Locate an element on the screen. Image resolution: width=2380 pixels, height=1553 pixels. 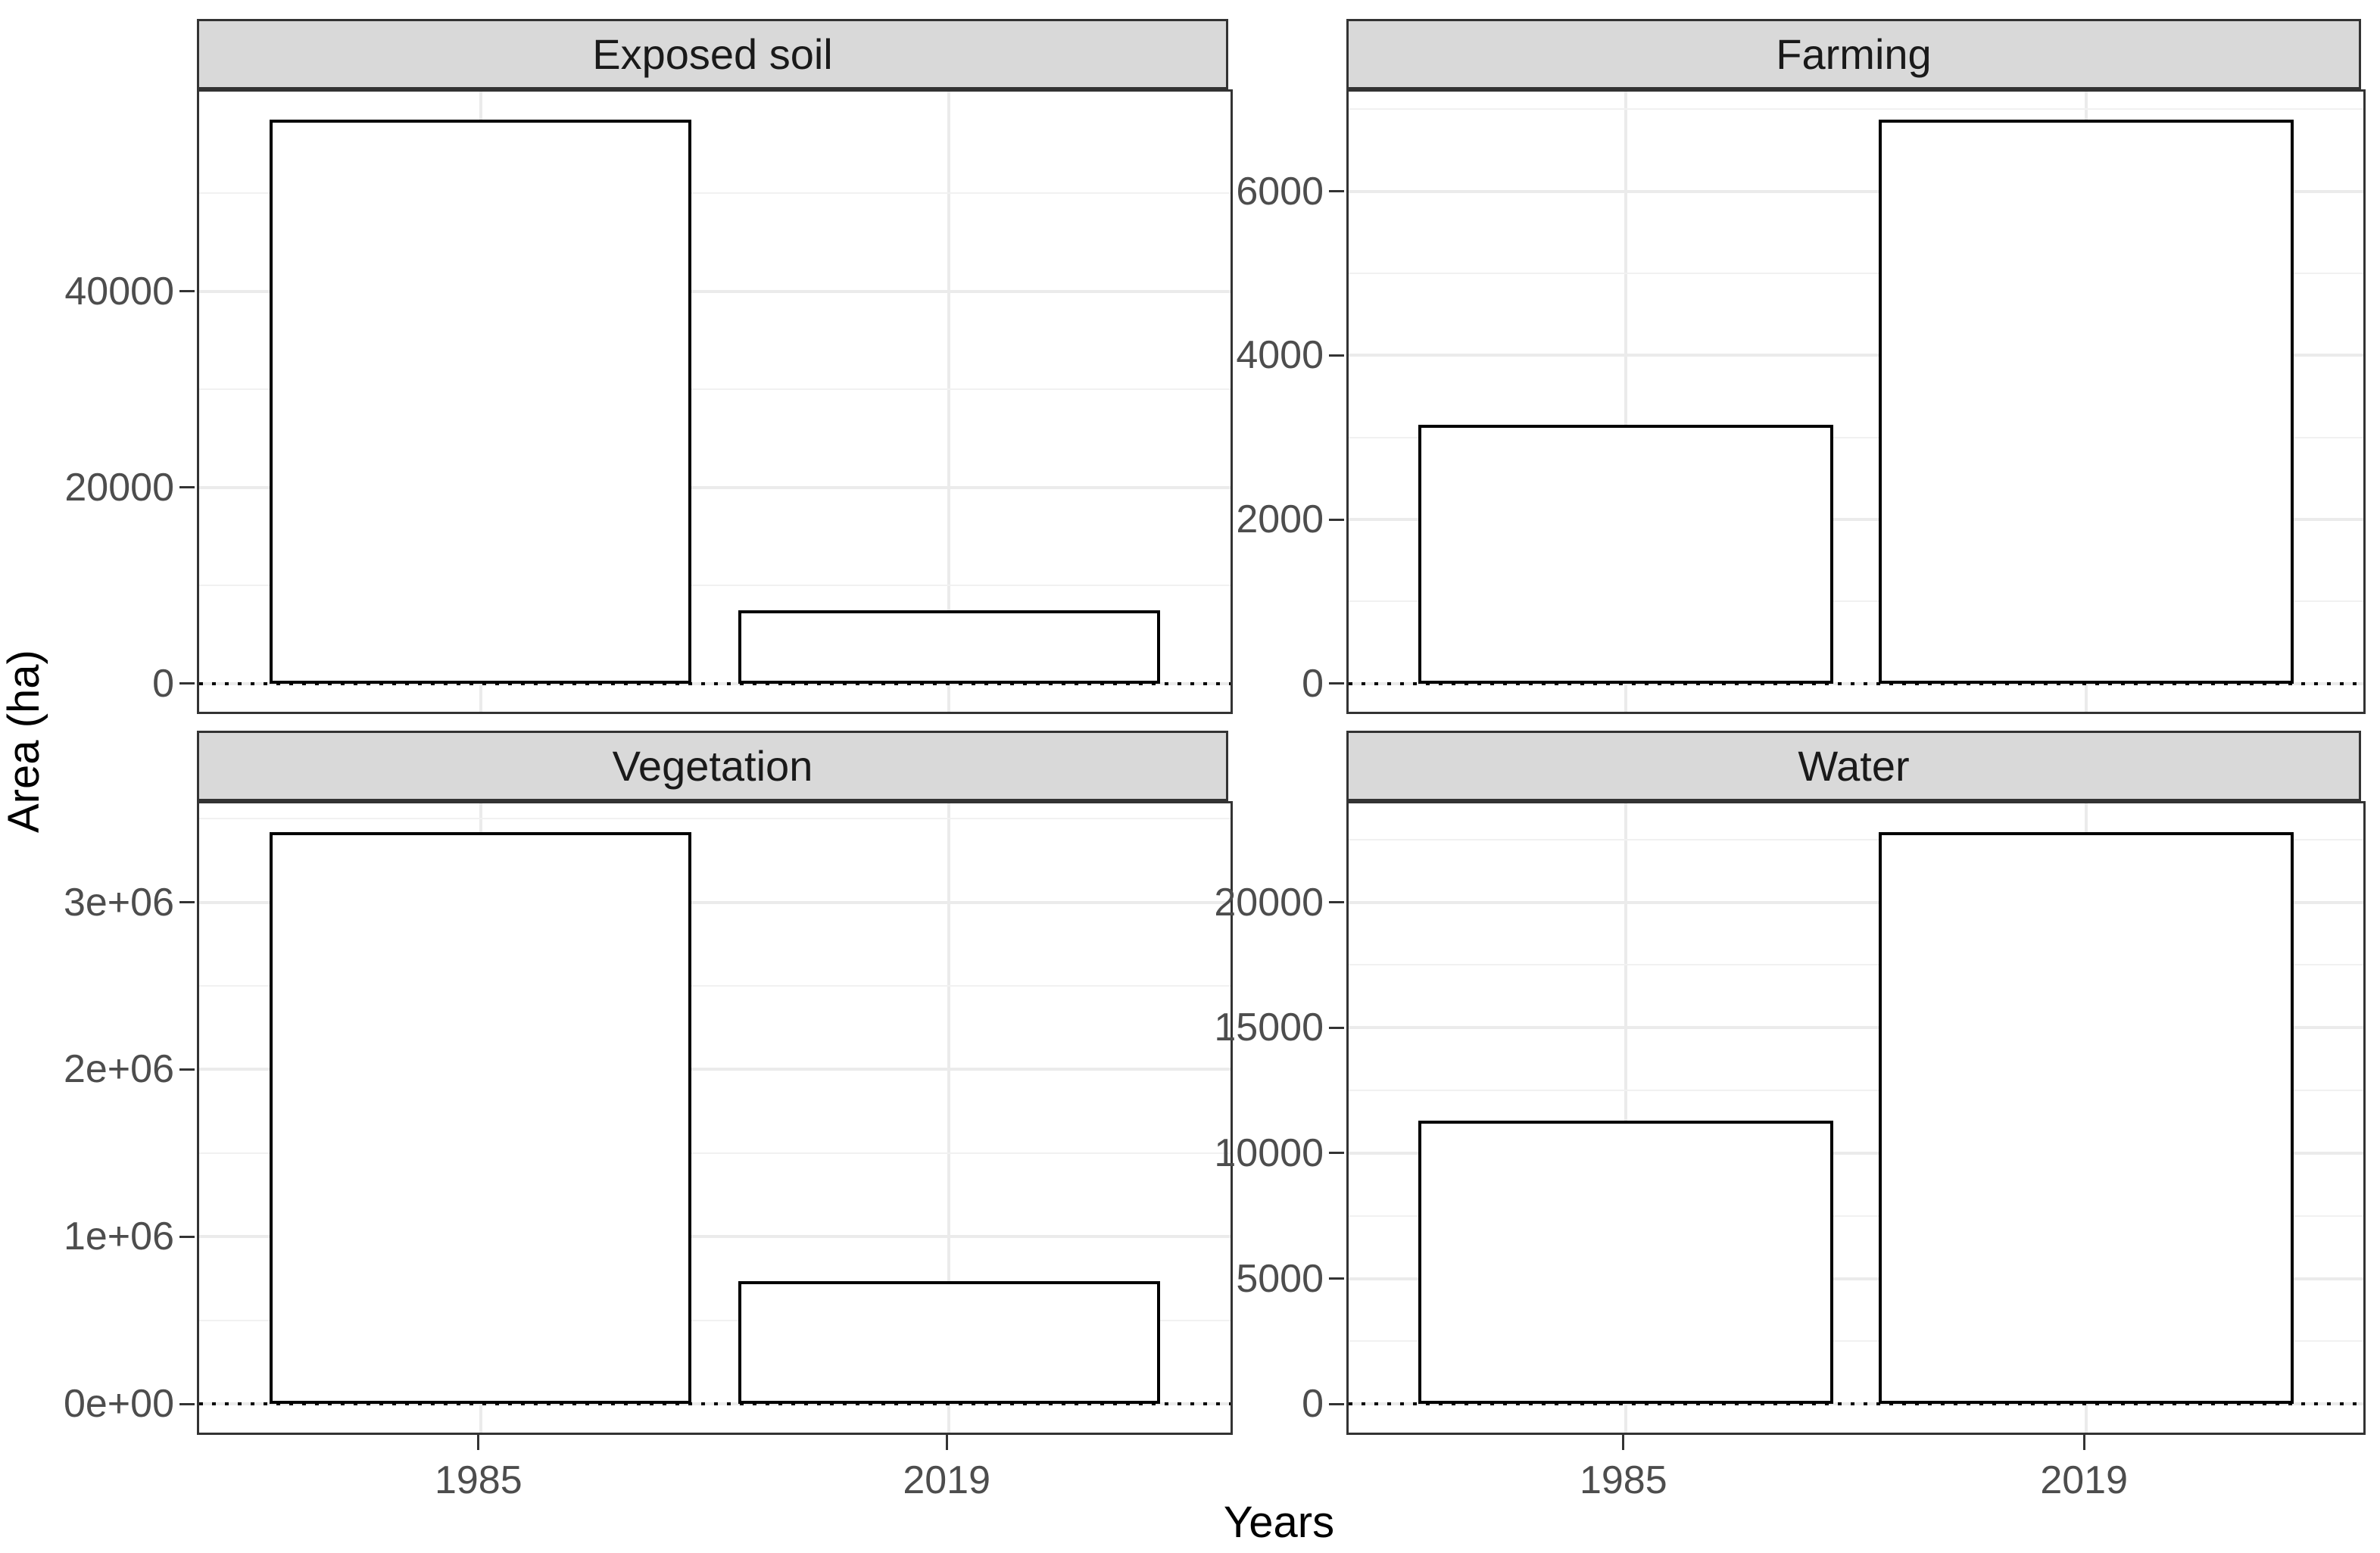
y-tick-label: 40000 is located at coordinates (119, 291).